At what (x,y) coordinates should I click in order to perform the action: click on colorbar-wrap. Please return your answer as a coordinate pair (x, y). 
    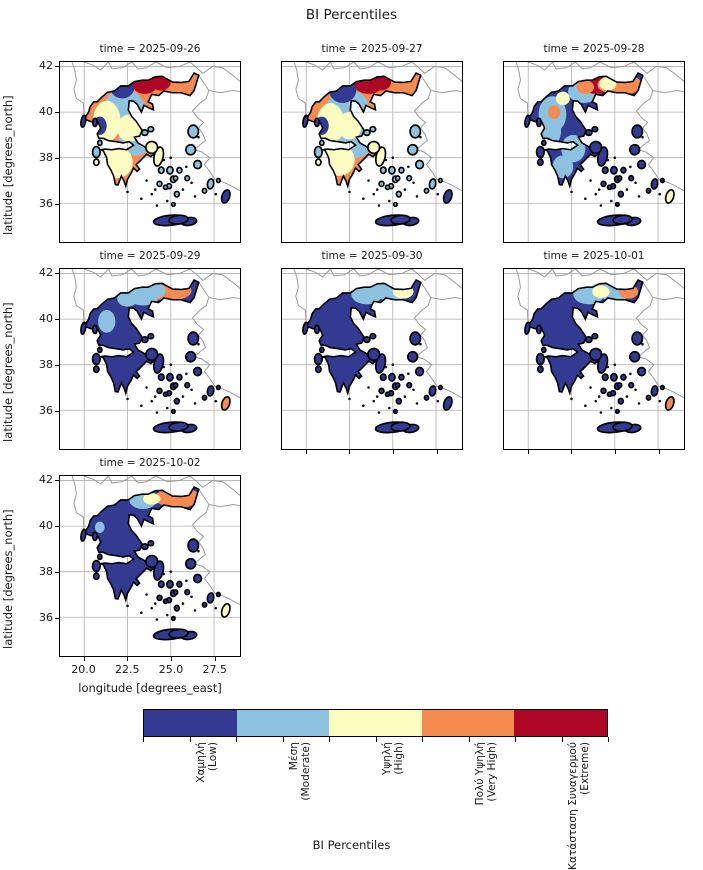
    Looking at the image, I should click on (375, 723).